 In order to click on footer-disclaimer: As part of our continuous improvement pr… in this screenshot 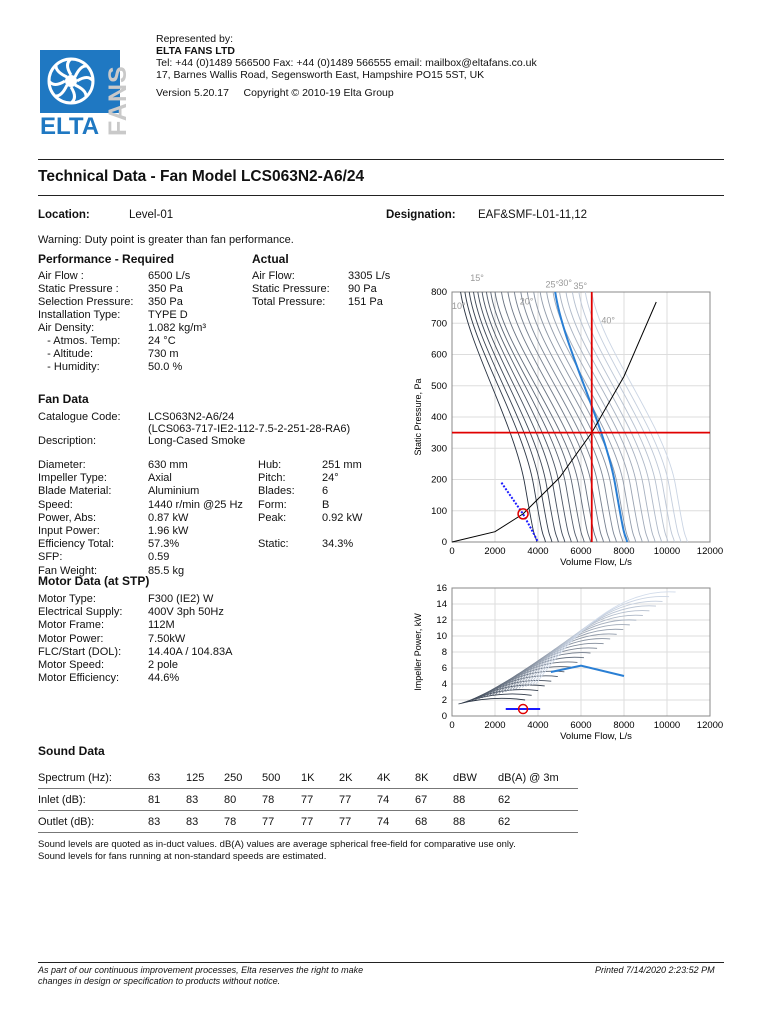, I will do `click(201, 970)`.